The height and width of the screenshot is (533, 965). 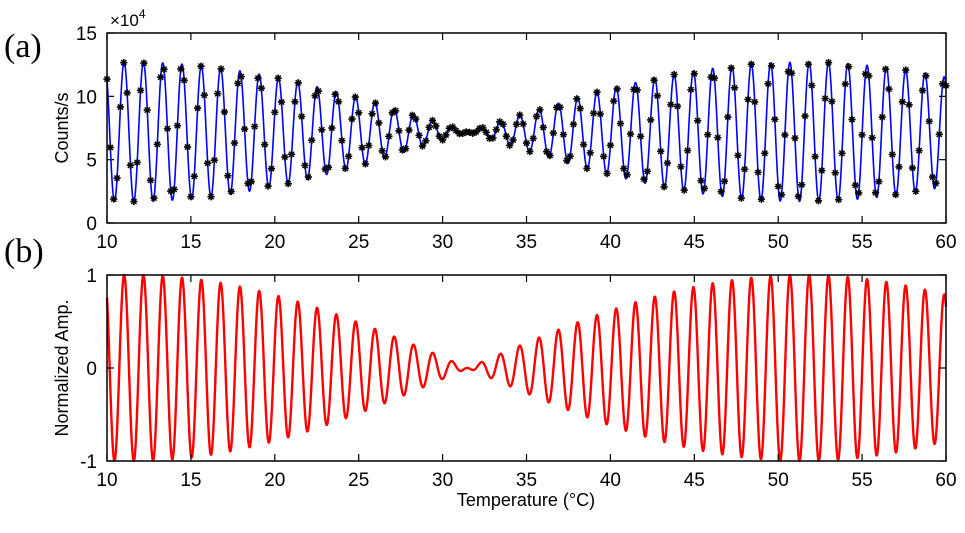 What do you see at coordinates (91, 161) in the screenshot?
I see `panel-a-y-tick-label: 5` at bounding box center [91, 161].